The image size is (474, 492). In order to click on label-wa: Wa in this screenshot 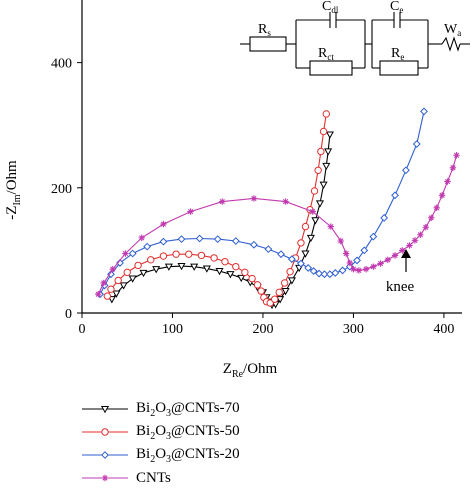, I will do `click(452, 30)`.